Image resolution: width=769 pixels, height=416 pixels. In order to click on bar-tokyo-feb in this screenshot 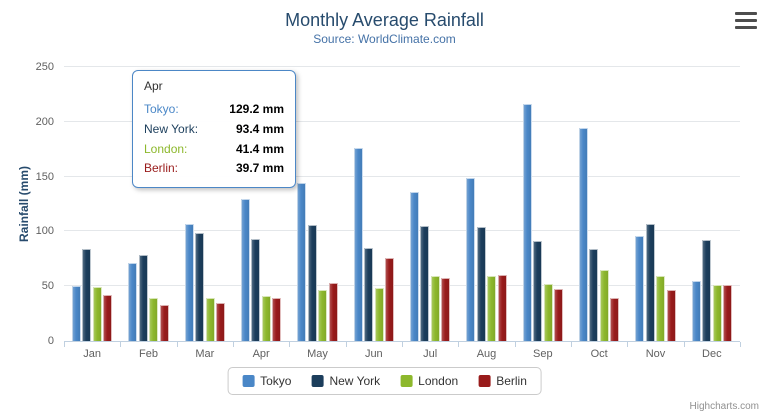, I will do `click(133, 301)`.